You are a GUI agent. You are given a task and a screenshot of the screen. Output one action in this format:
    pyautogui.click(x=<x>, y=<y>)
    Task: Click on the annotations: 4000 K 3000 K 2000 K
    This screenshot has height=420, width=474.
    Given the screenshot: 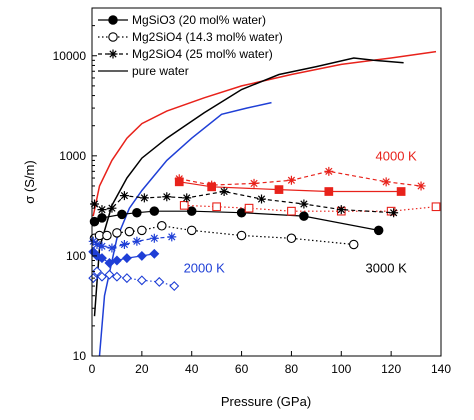 What is the action you would take?
    pyautogui.click(x=300, y=211)
    